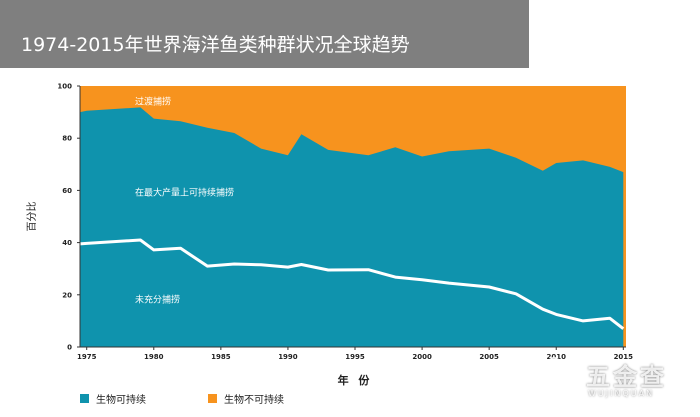 This screenshot has width=700, height=417. Describe the element at coordinates (67, 295) in the screenshot. I see `y-tick-label-20: 20` at that location.